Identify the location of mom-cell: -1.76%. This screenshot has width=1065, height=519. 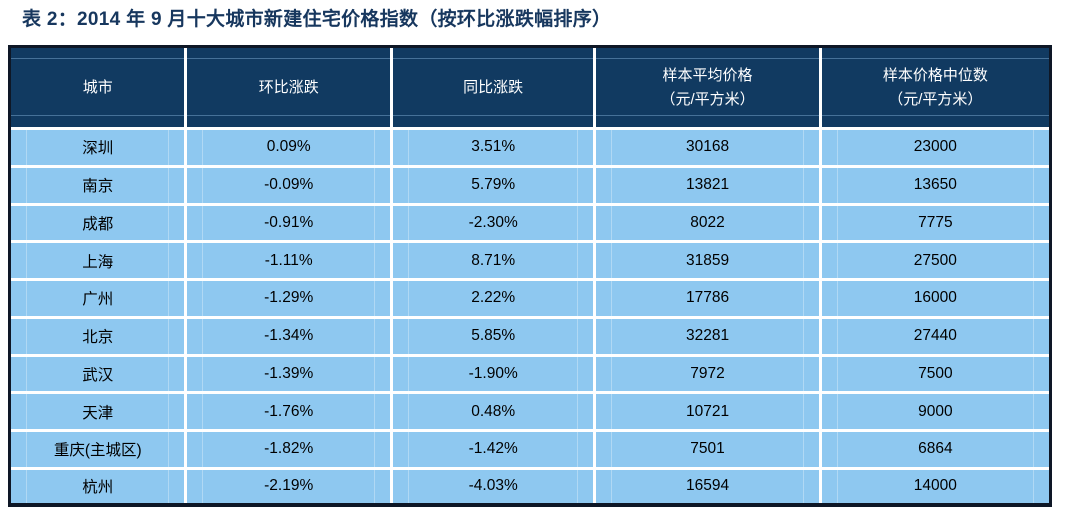
(290, 413).